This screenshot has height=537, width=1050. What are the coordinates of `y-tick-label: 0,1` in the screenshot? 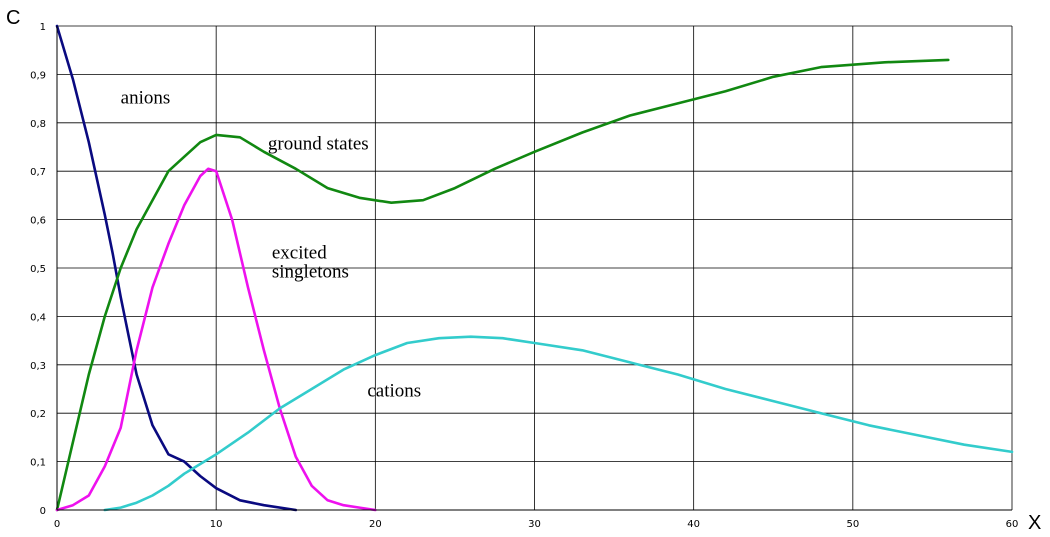 It's located at (38, 463).